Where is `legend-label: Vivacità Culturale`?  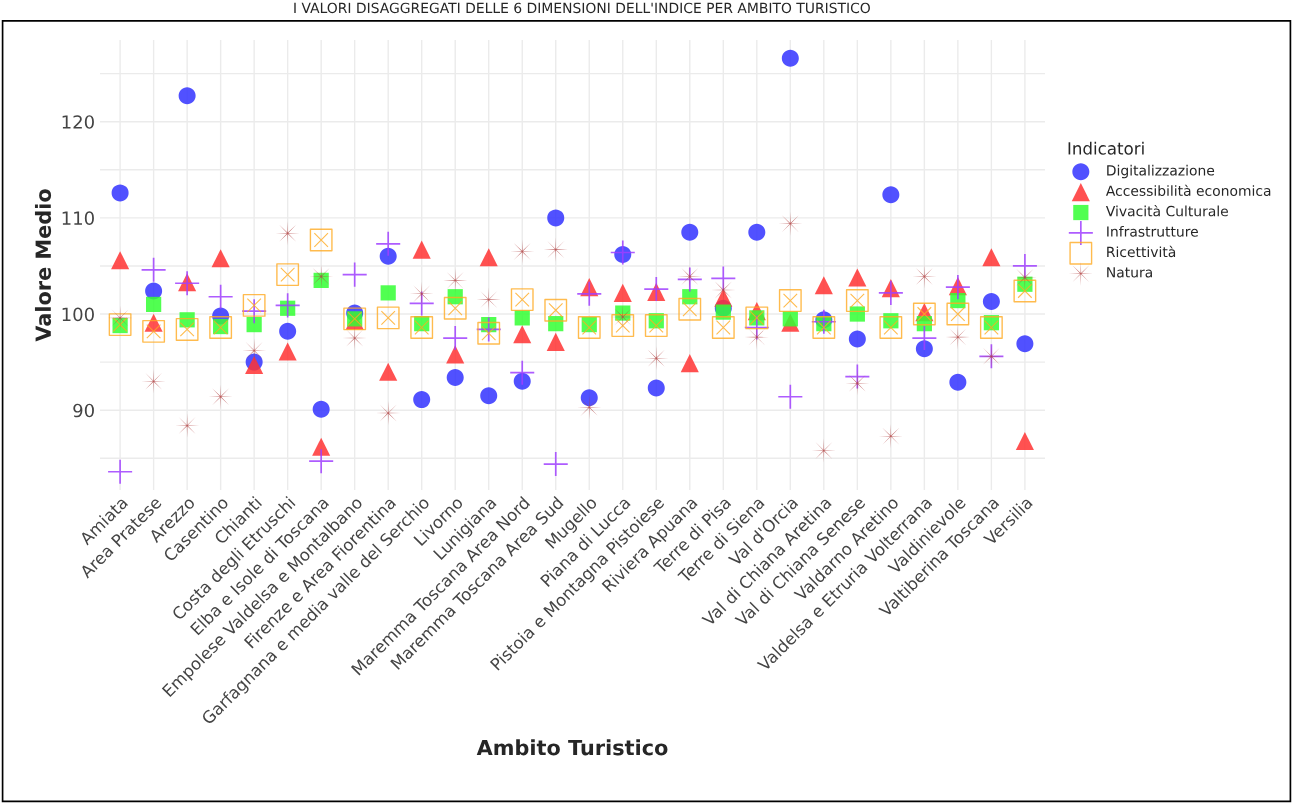 legend-label: Vivacità Culturale is located at coordinates (1166, 211).